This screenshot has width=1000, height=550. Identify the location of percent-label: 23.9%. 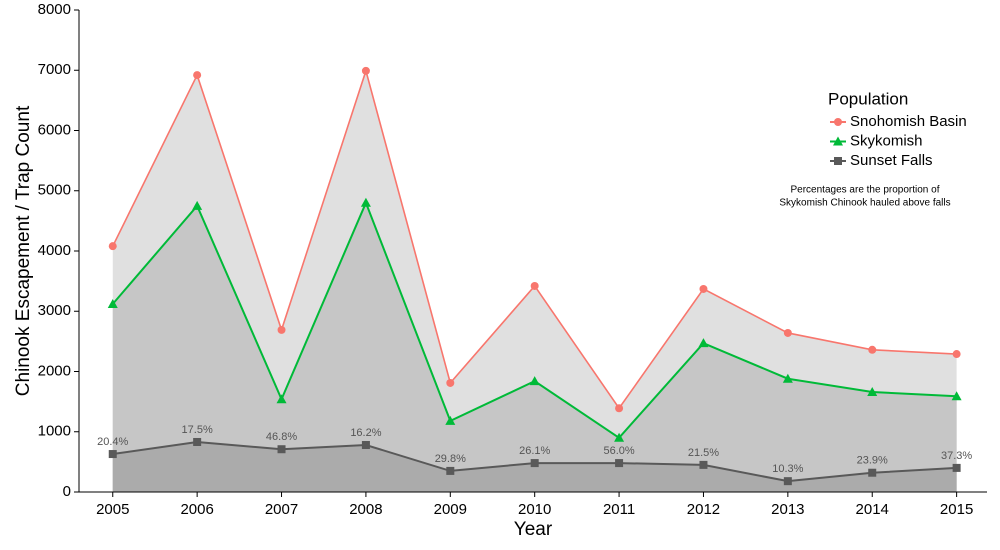
(872, 461).